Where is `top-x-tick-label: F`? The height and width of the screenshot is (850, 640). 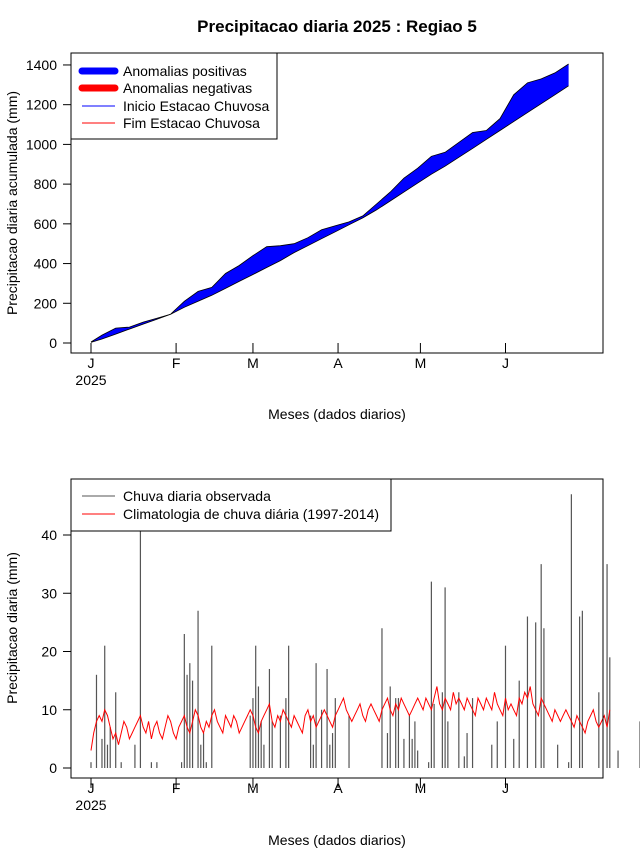 top-x-tick-label: F is located at coordinates (176, 363).